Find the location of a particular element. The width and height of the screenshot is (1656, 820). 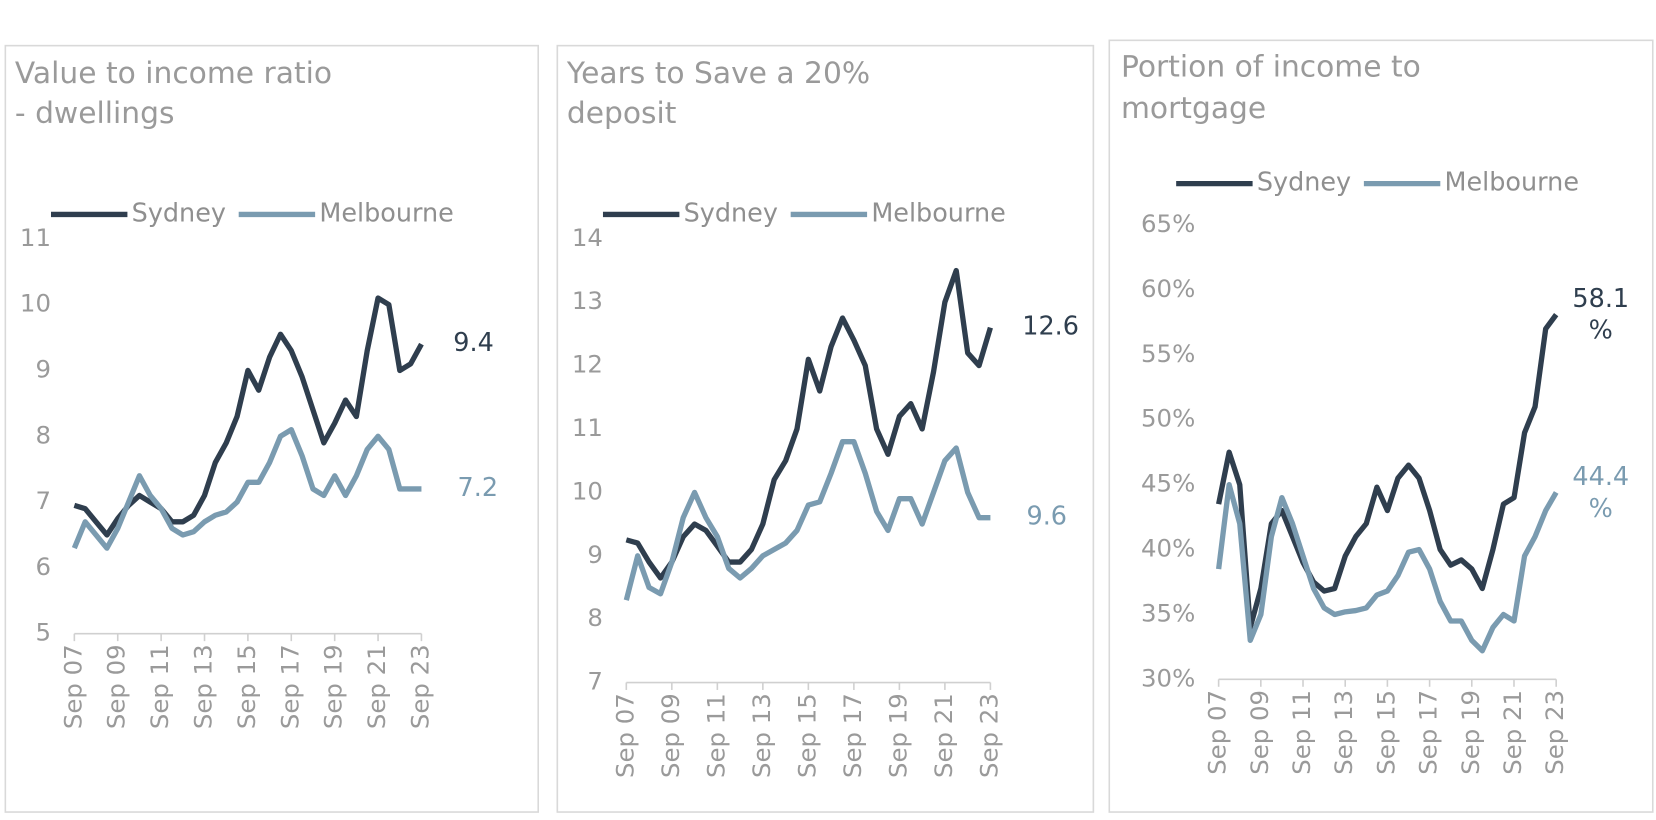

end-label-box: 44.4 % is located at coordinates (1601, 492).